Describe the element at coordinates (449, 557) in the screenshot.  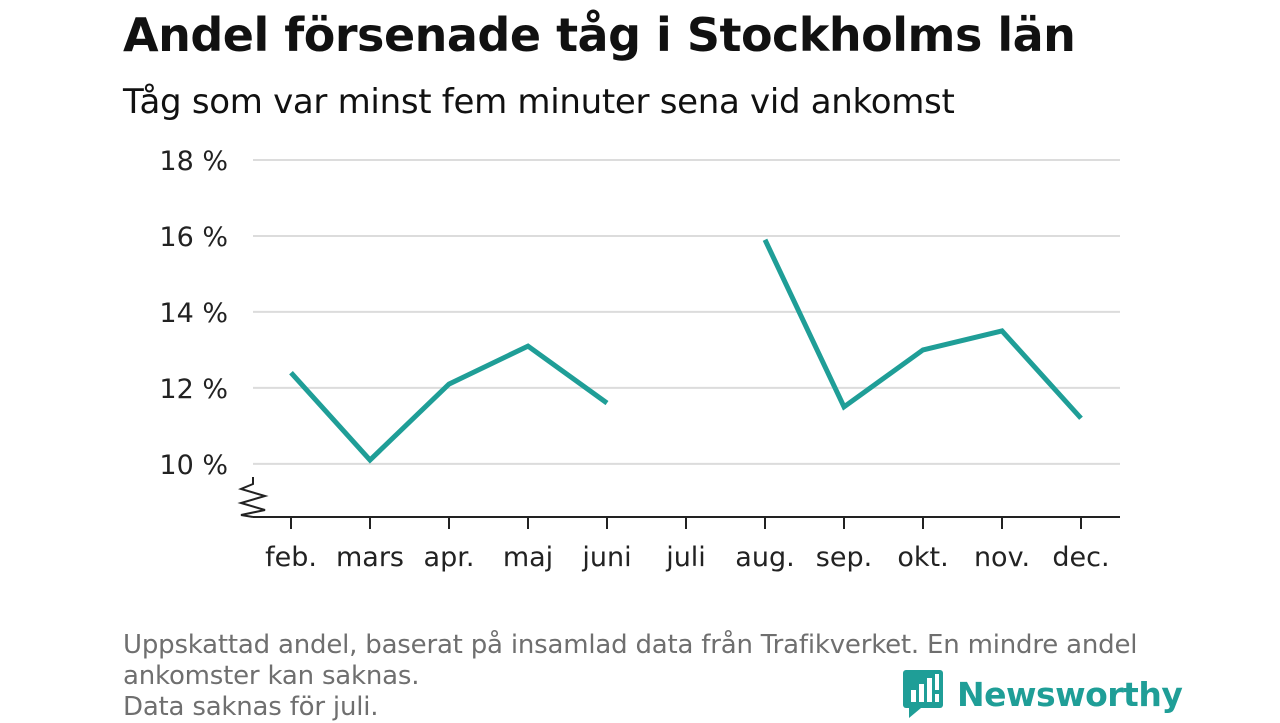
I see `x-tick-label: apr.` at that location.